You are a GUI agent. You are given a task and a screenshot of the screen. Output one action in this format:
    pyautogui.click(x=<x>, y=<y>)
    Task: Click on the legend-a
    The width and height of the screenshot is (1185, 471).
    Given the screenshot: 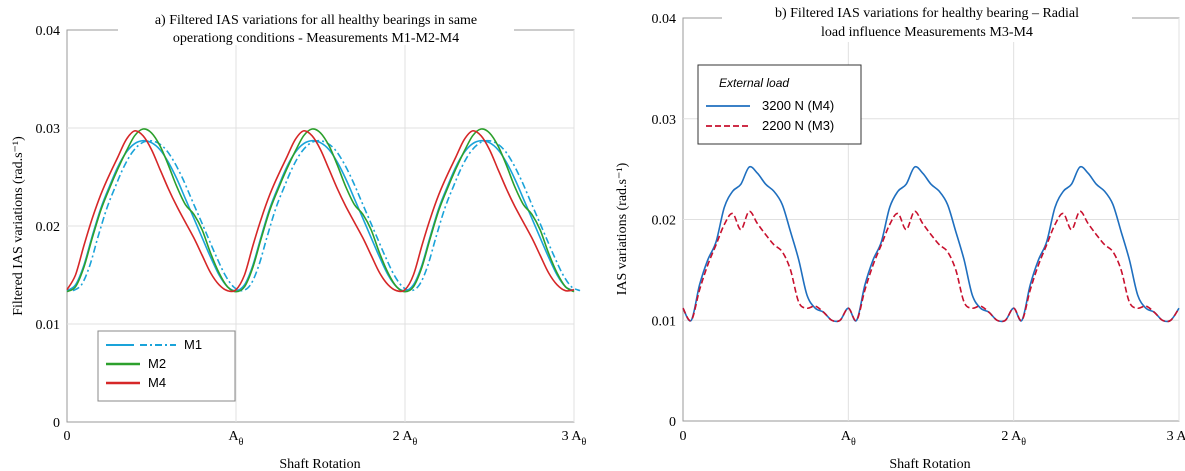 What is the action you would take?
    pyautogui.click(x=166, y=366)
    